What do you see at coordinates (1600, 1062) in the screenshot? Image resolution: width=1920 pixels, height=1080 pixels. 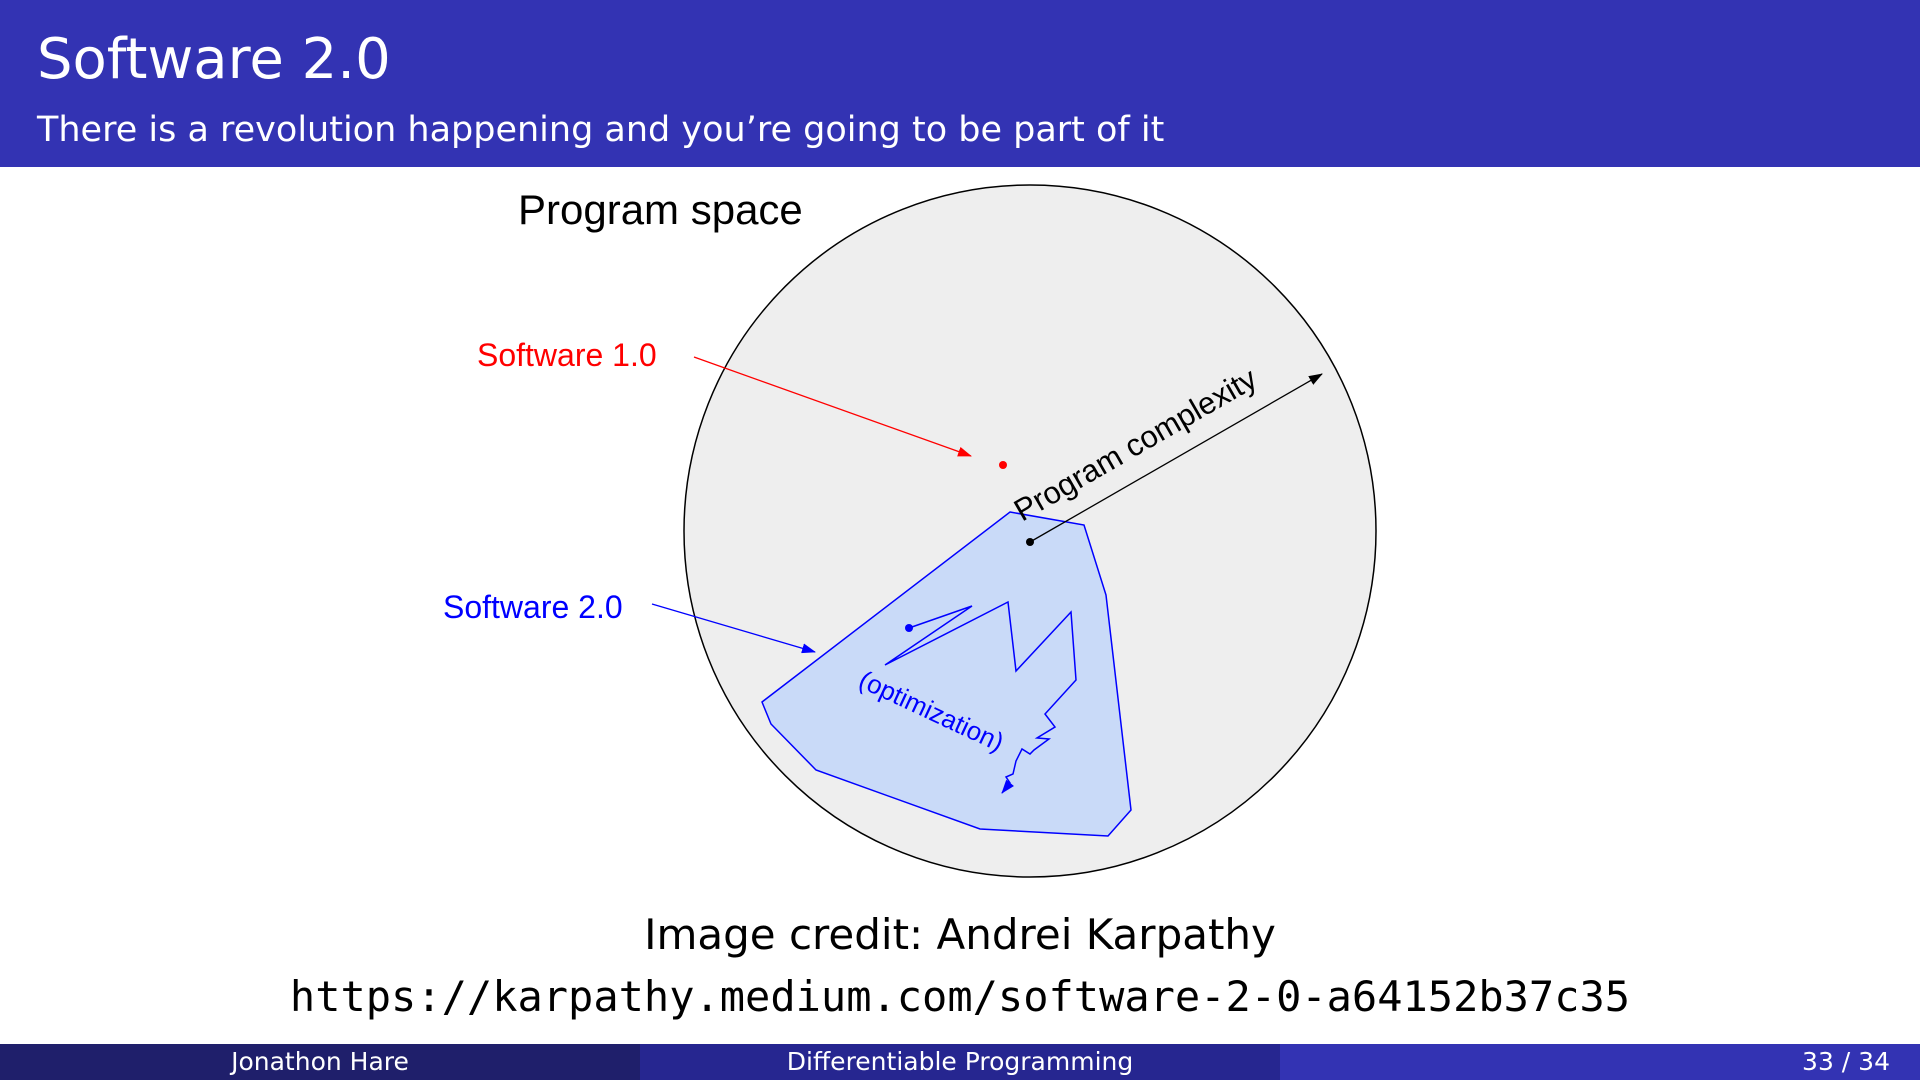 I see `footer-page-number: 33 / 34` at bounding box center [1600, 1062].